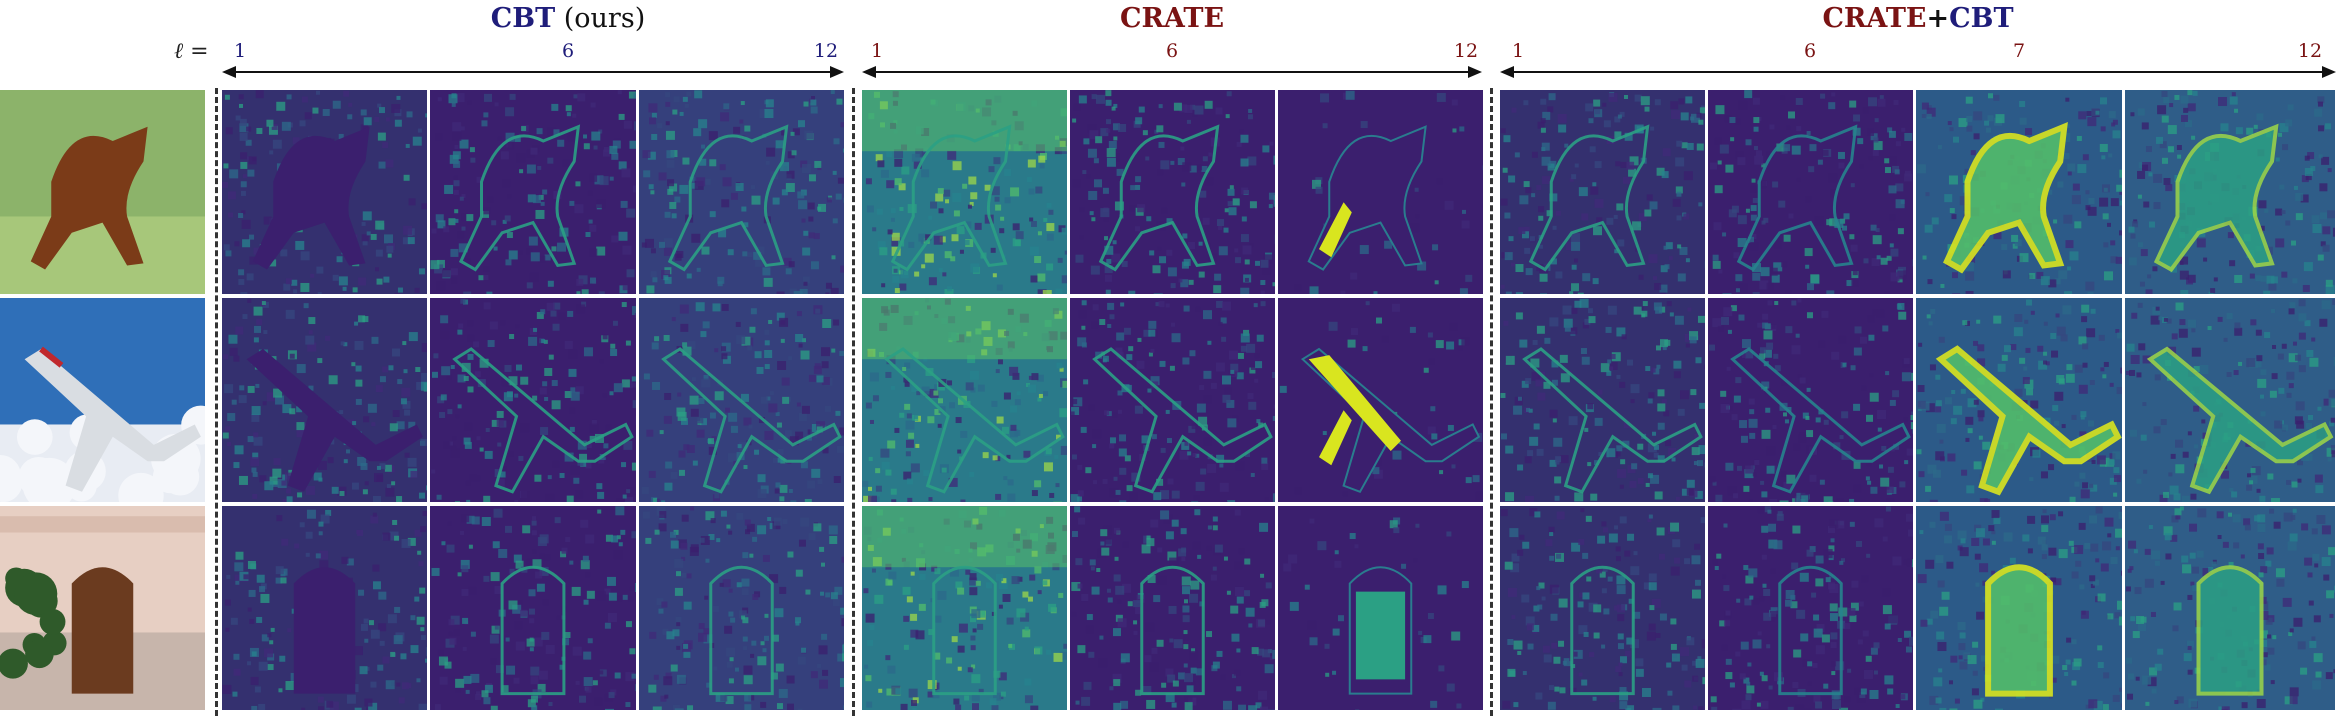 The width and height of the screenshot is (2340, 716). What do you see at coordinates (600, 18) in the screenshot?
I see `title-ours: (ours)` at bounding box center [600, 18].